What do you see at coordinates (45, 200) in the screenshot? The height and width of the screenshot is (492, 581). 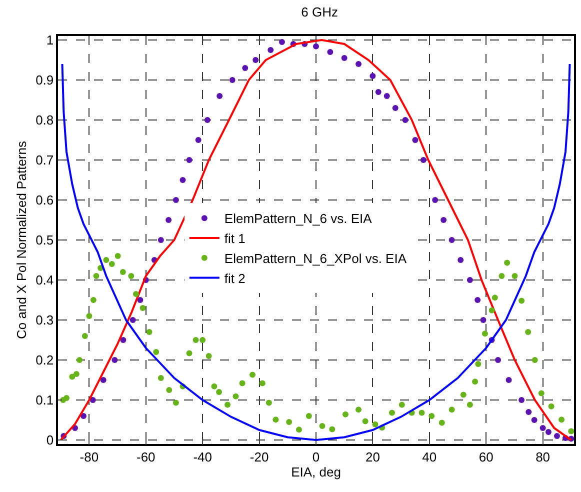 I see `y-tick-label: 0.6` at bounding box center [45, 200].